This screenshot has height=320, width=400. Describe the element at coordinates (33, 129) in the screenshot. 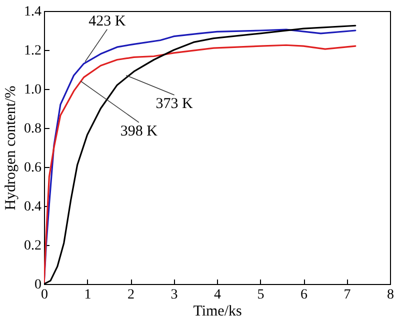

I see `y-tick-label: 0.8` at that location.